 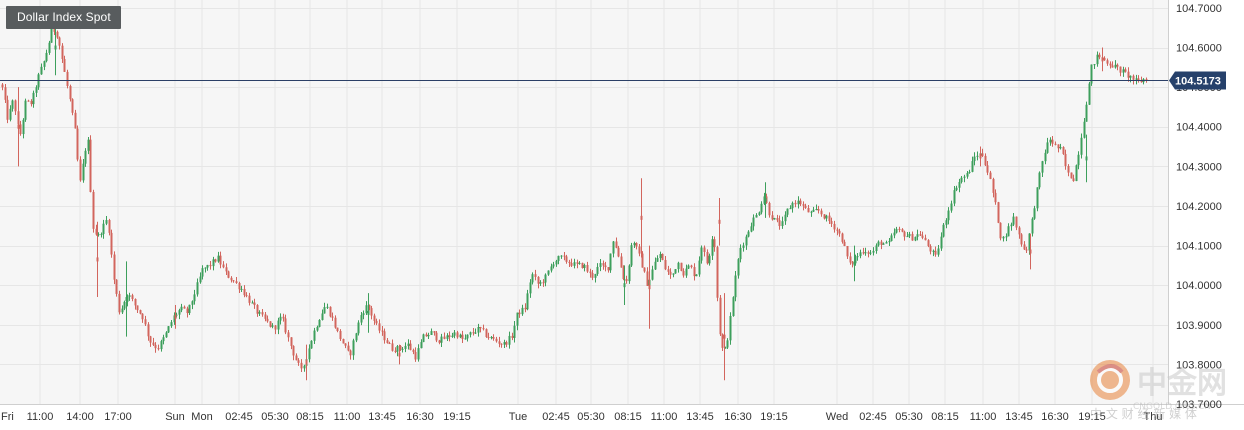 I want to click on y-tick-label: 104.7000, so click(x=1199, y=9).